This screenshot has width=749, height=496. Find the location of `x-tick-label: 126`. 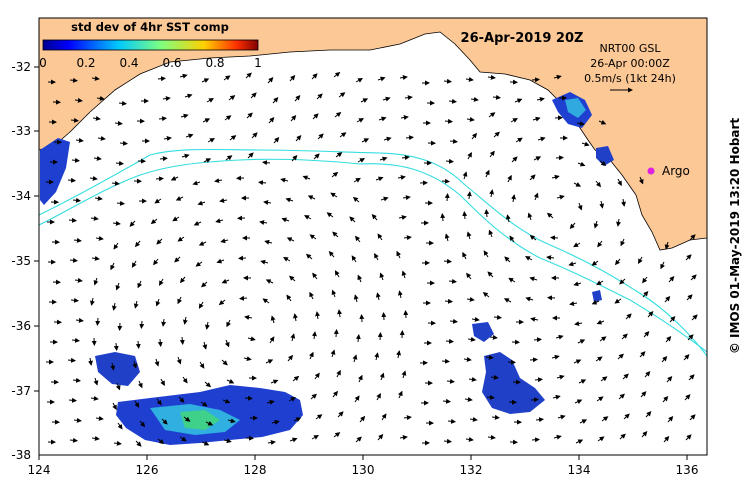

x-tick-label: 126 is located at coordinates (147, 470).